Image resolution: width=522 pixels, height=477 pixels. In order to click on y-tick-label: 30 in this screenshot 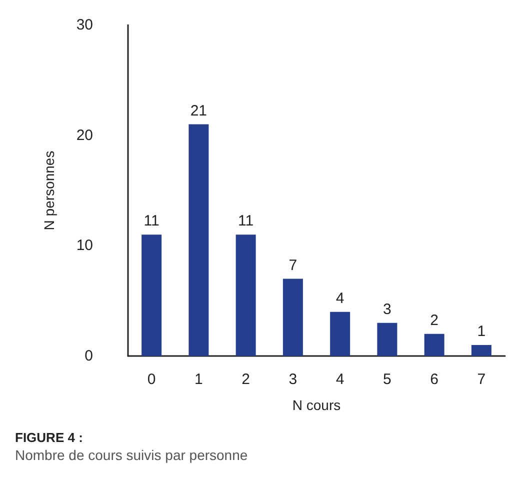, I will do `click(84, 25)`.